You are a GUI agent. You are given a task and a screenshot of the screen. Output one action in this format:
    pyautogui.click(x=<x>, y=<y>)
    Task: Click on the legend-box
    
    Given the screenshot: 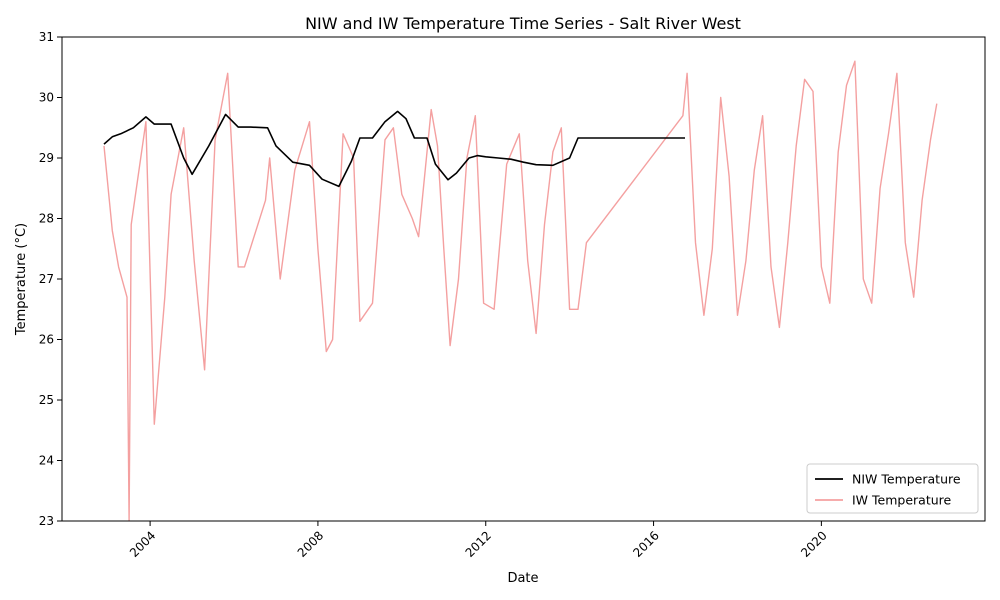 What is the action you would take?
    pyautogui.click(x=892, y=488)
    